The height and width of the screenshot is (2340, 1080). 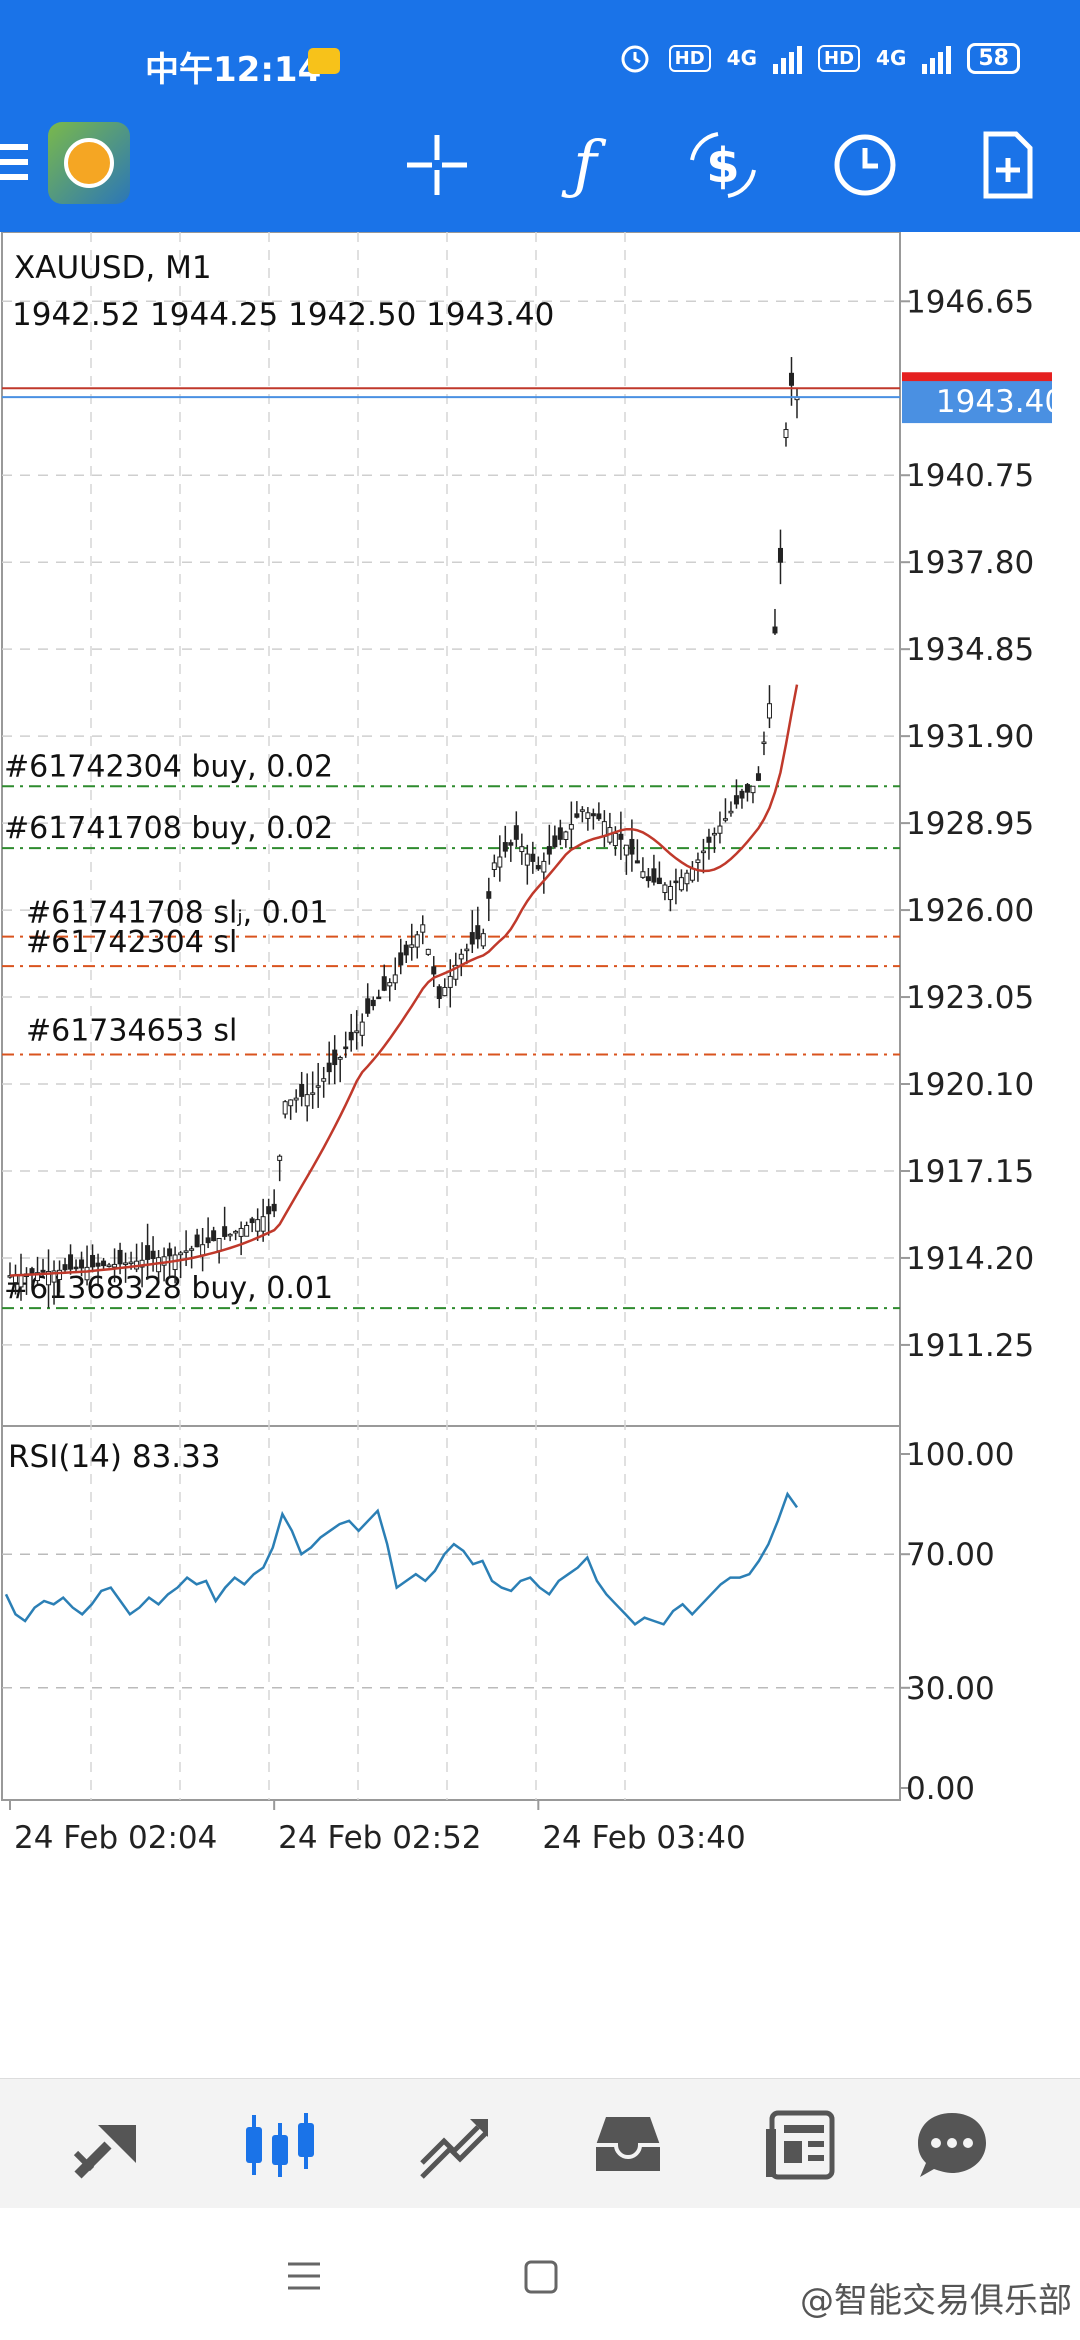 What do you see at coordinates (377, 1828) in the screenshot?
I see `time-axis: 24 Feb 02:04 24 Feb 02:52 24 Feb 03:40` at bounding box center [377, 1828].